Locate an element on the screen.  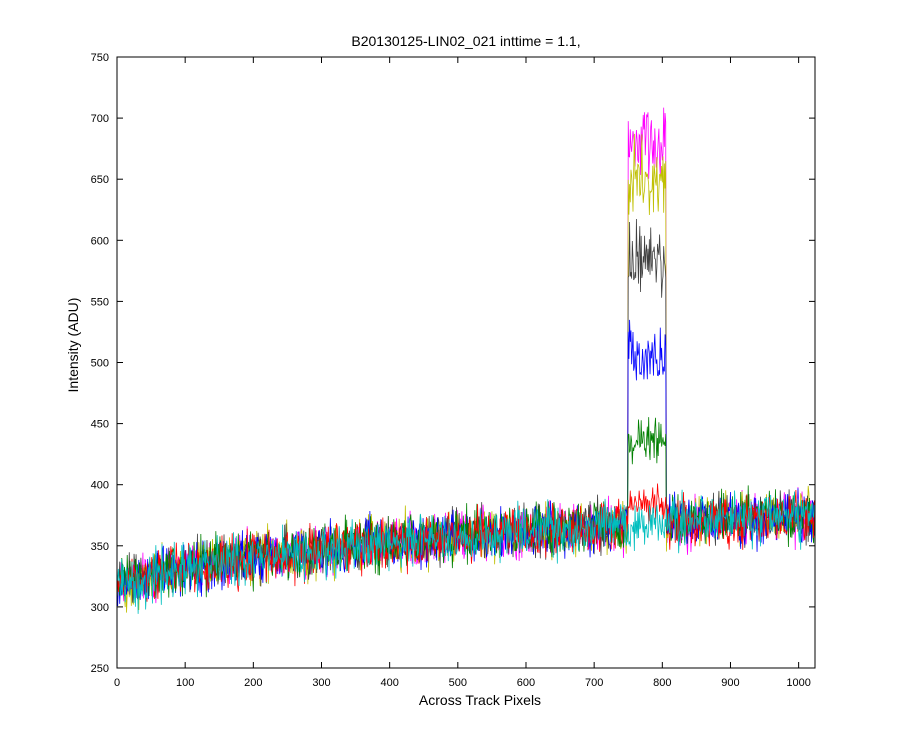
x-tick-label: 900 is located at coordinates (730, 683).